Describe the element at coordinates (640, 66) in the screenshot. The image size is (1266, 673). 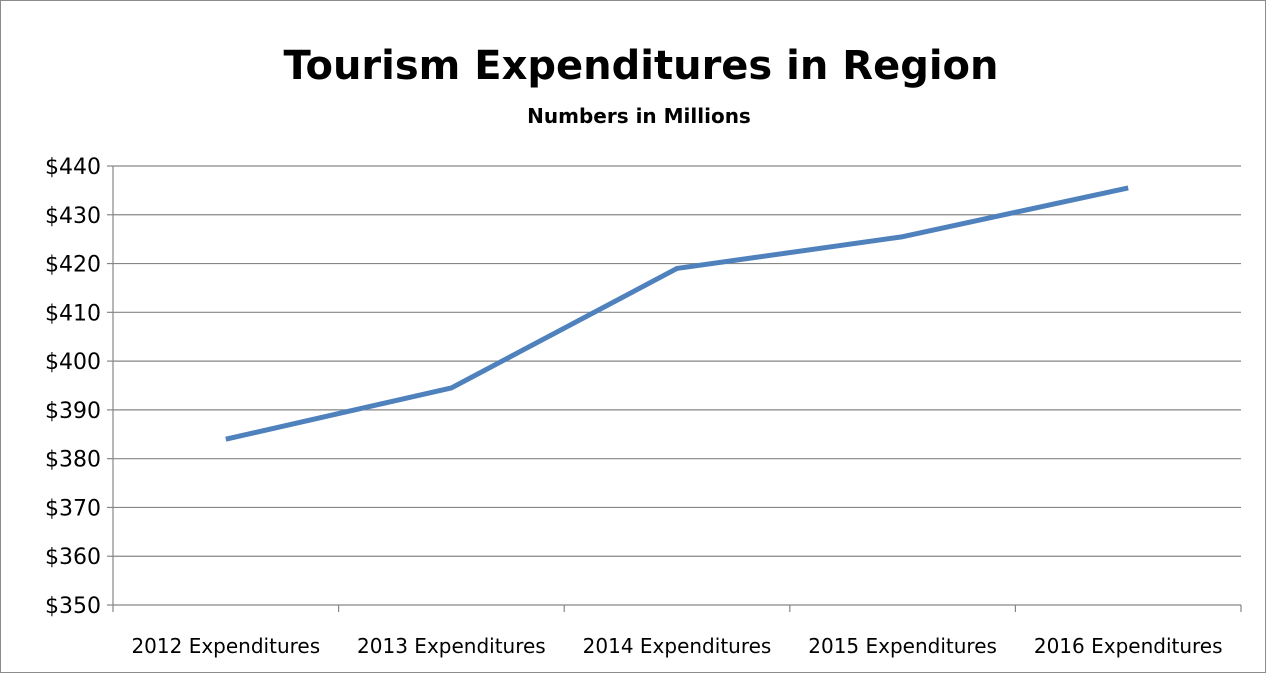
I see `chart-title: Tourism Expenditures in Region` at that location.